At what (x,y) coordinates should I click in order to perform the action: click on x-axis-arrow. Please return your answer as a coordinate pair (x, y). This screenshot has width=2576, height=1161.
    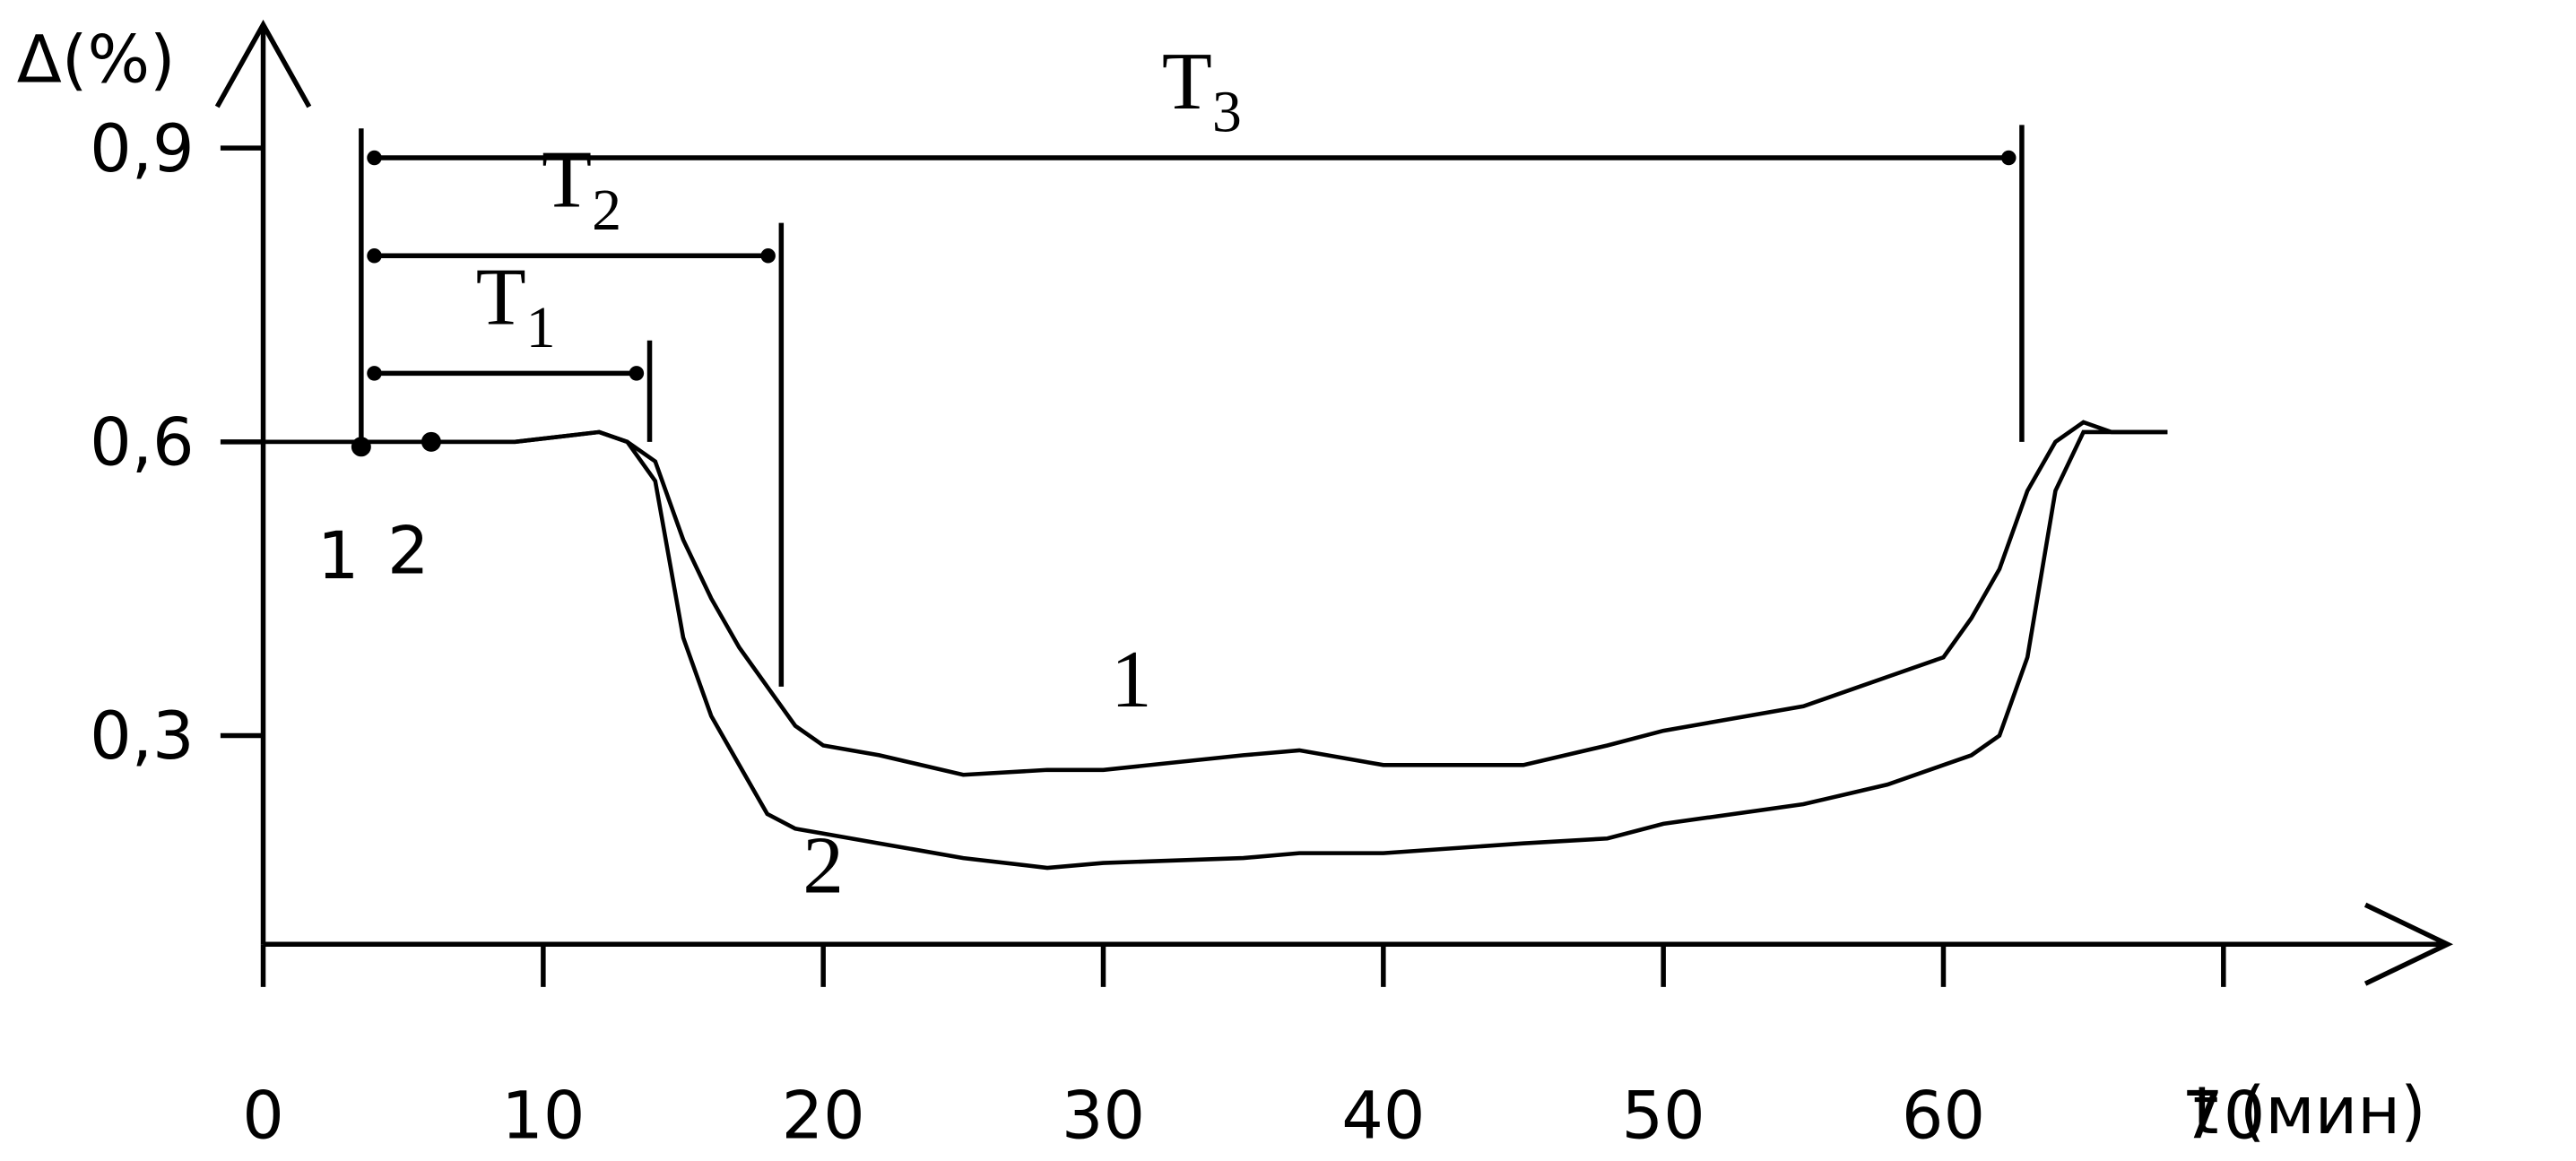
    Looking at the image, I should click on (2409, 944).